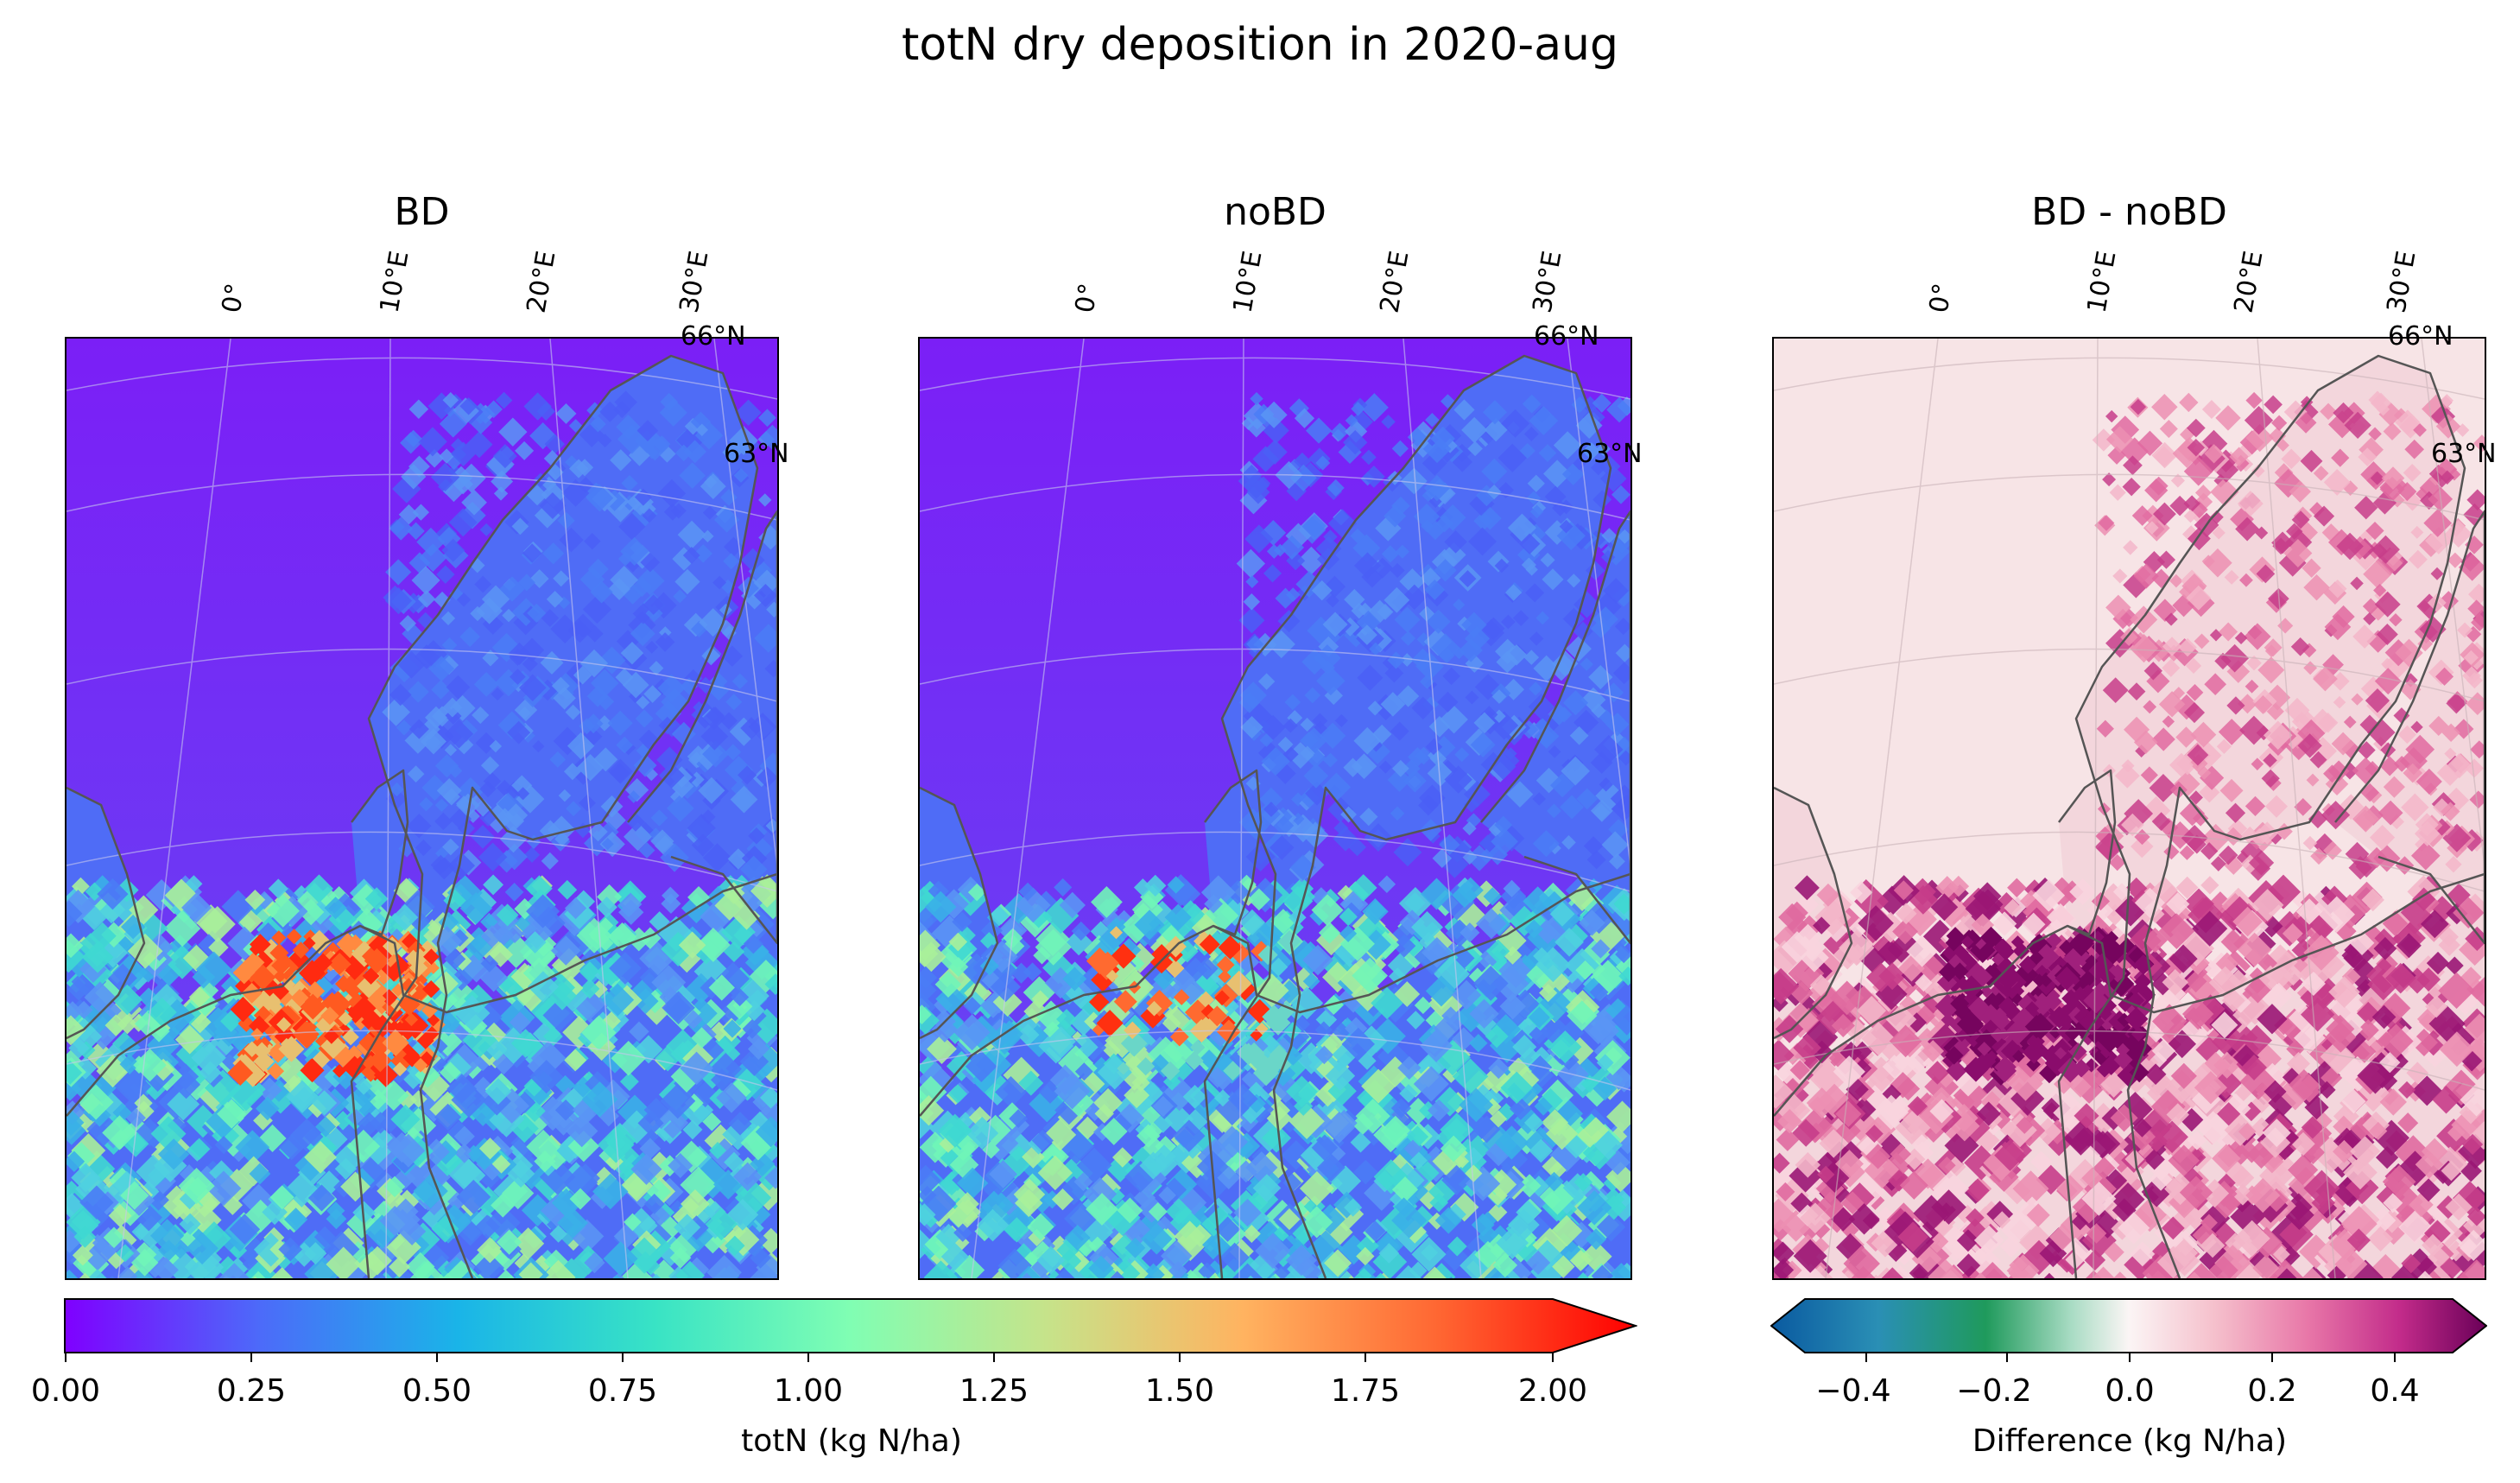 The width and height of the screenshot is (2520, 1483). I want to click on colorbar-tick: 1.25, so click(994, 1391).